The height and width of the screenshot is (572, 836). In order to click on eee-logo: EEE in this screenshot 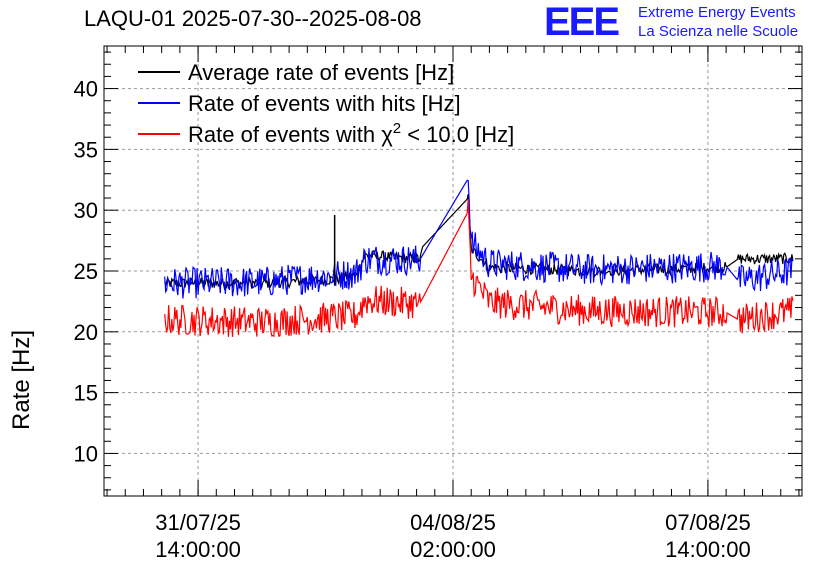, I will do `click(582, 22)`.